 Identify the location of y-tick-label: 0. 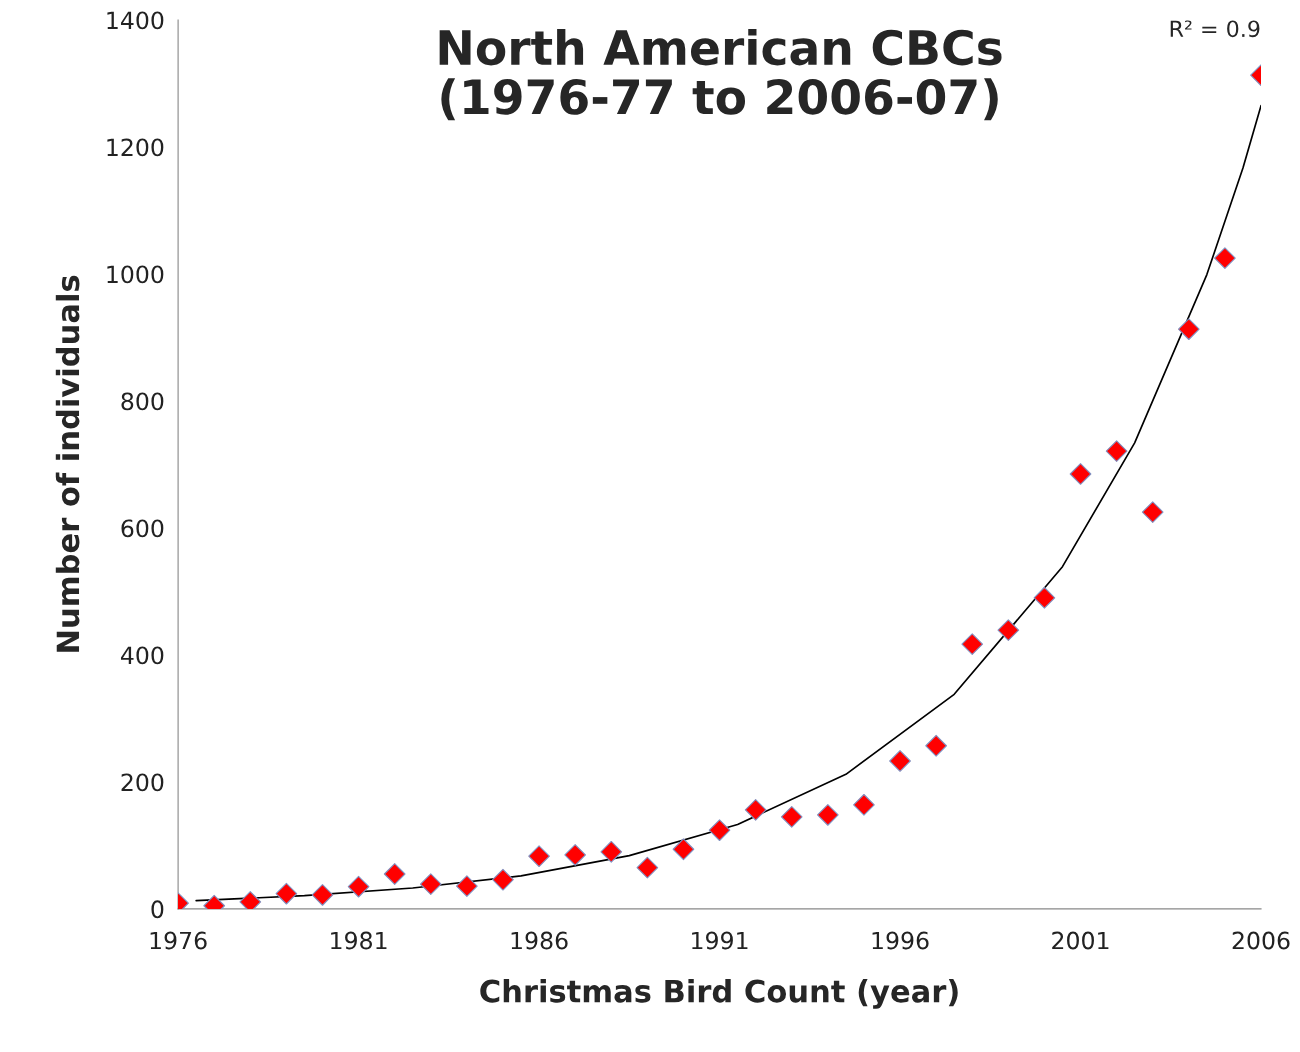
(157, 909).